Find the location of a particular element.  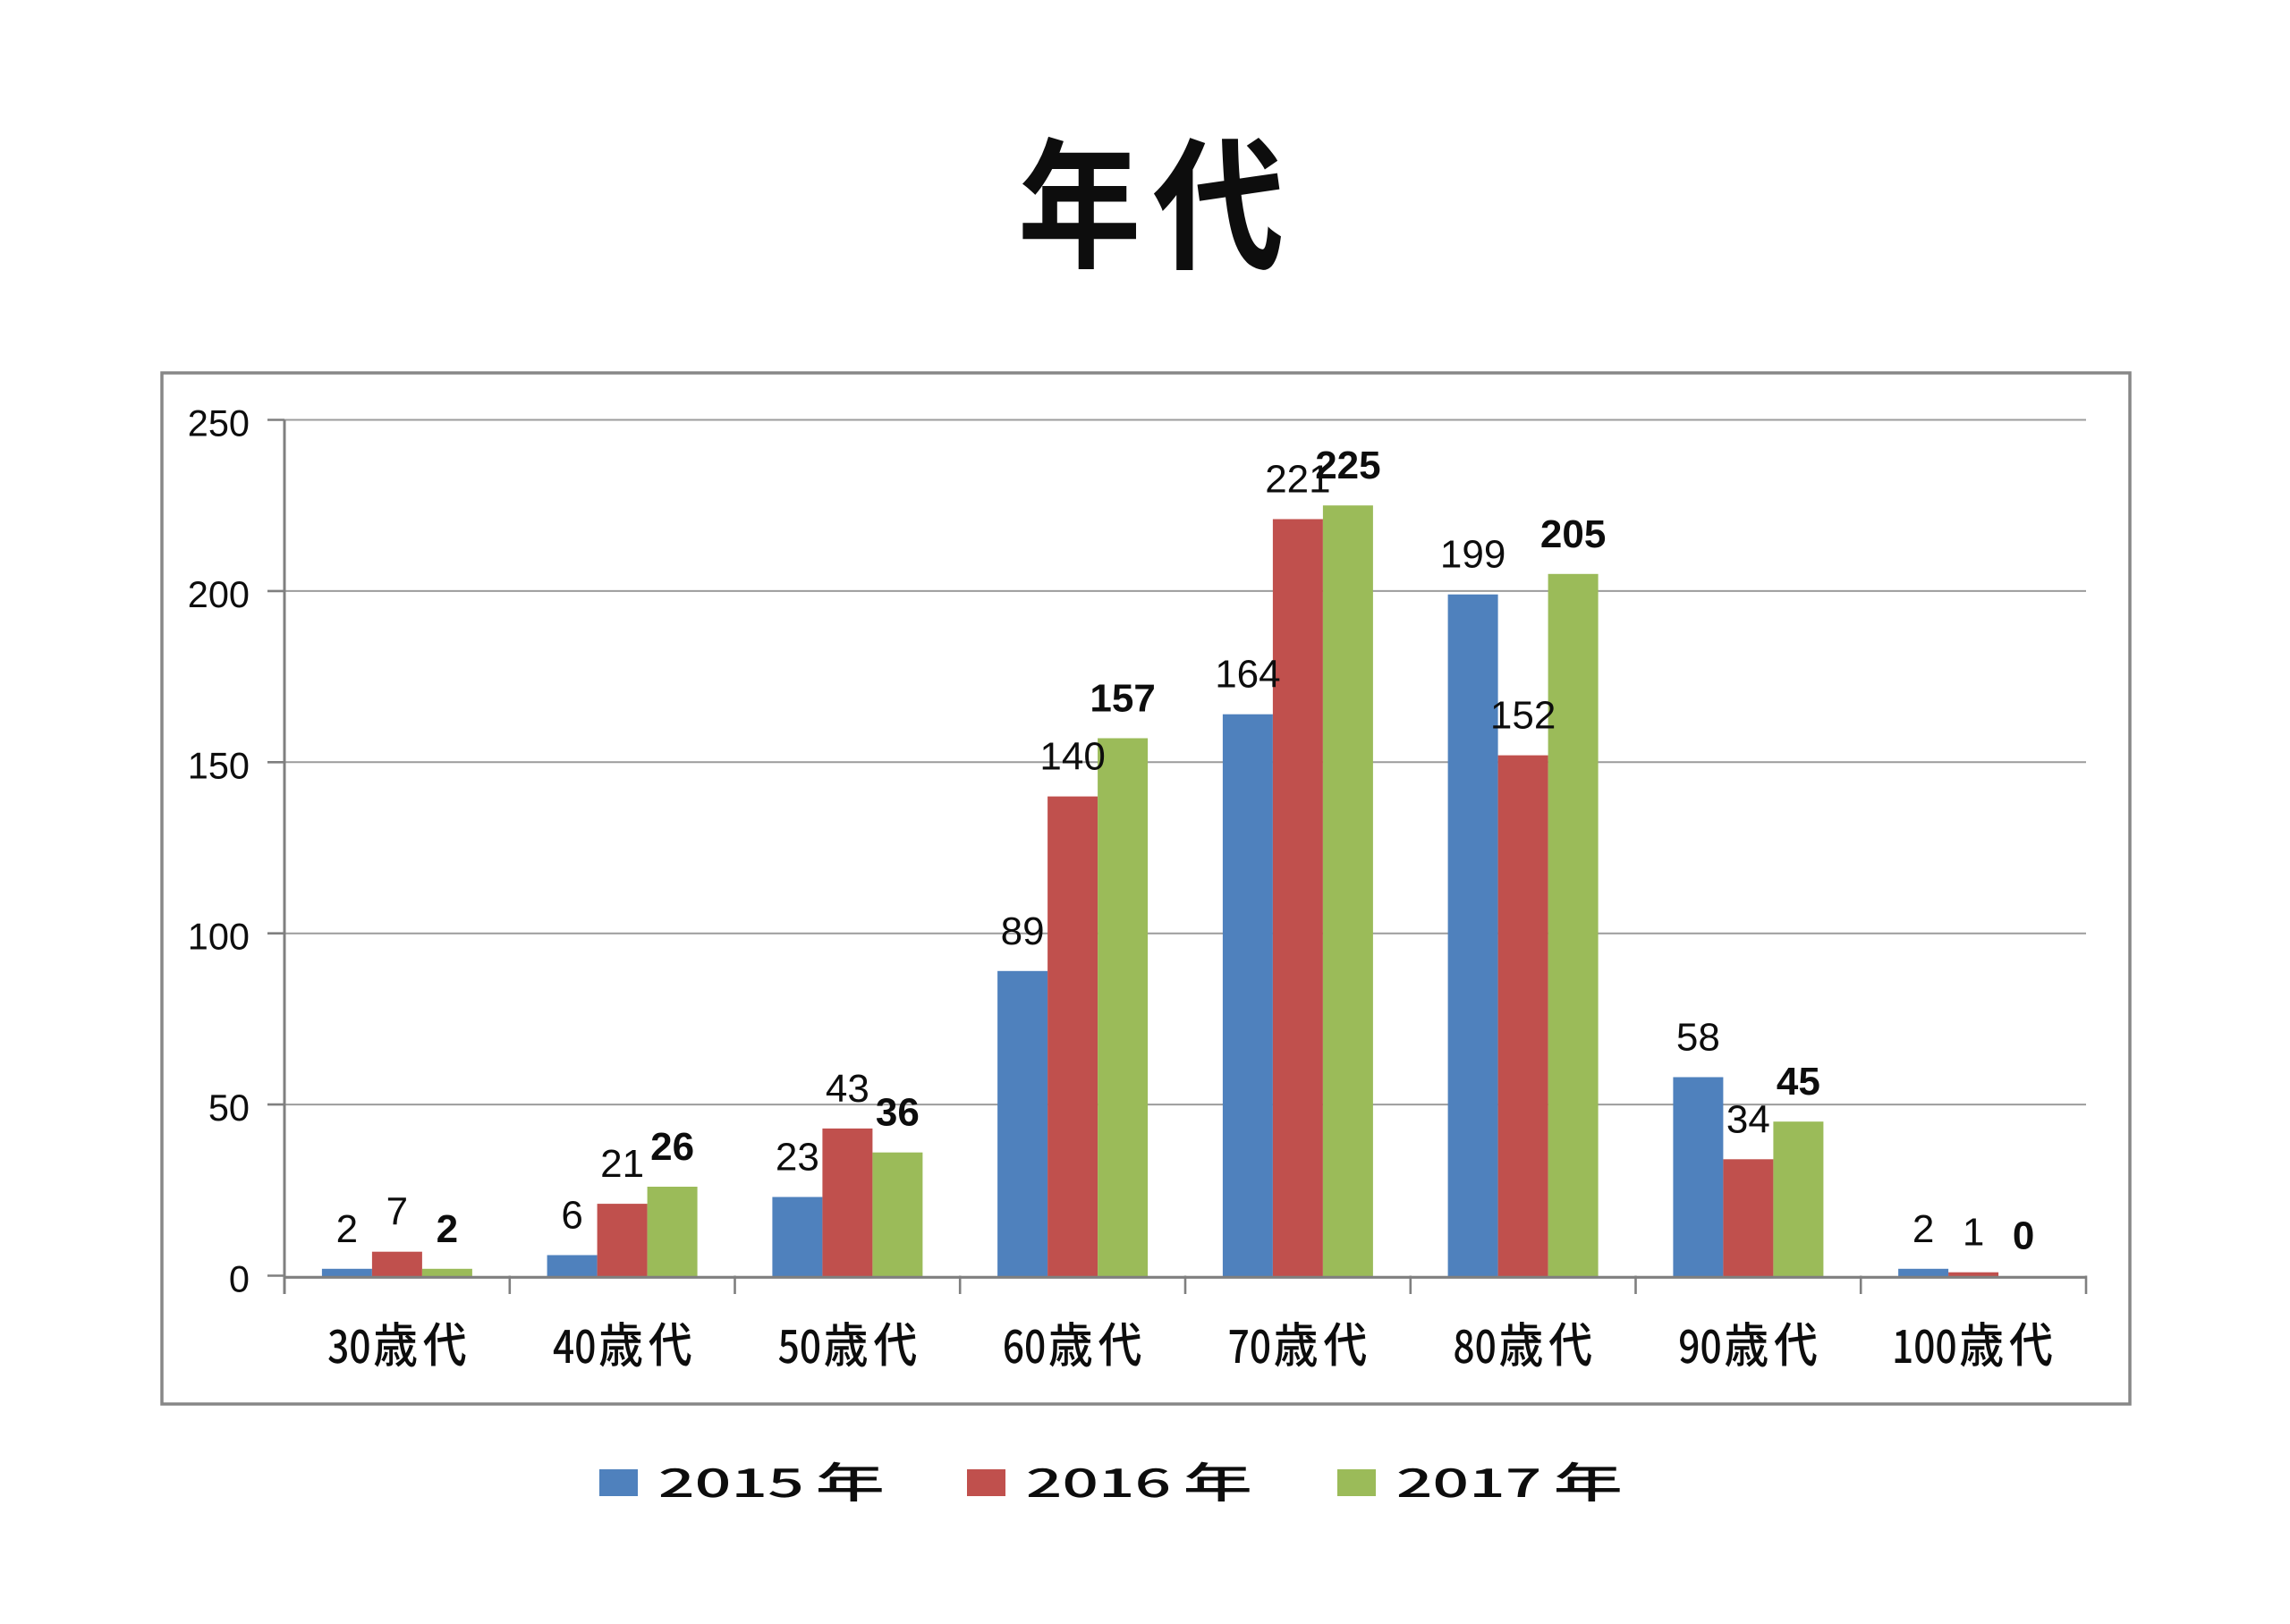

svg-text: 225 is located at coordinates (1347, 465).